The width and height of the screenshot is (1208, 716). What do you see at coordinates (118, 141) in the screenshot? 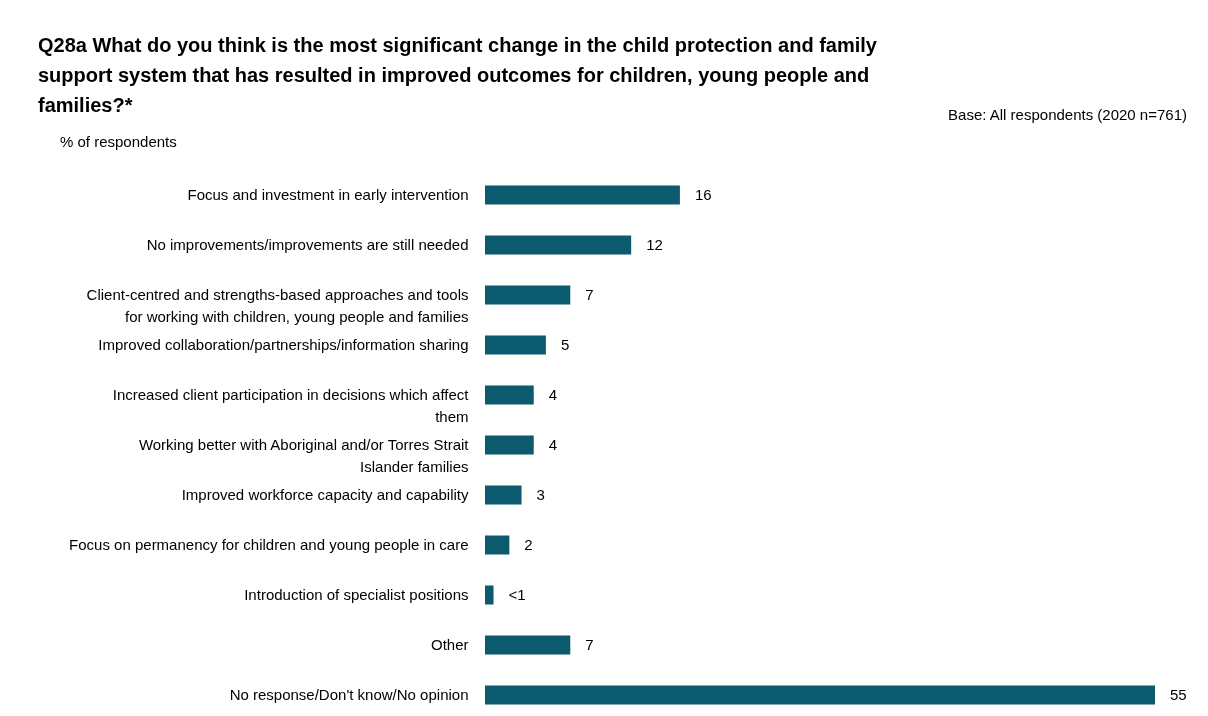
I see `text: % of respondents` at bounding box center [118, 141].